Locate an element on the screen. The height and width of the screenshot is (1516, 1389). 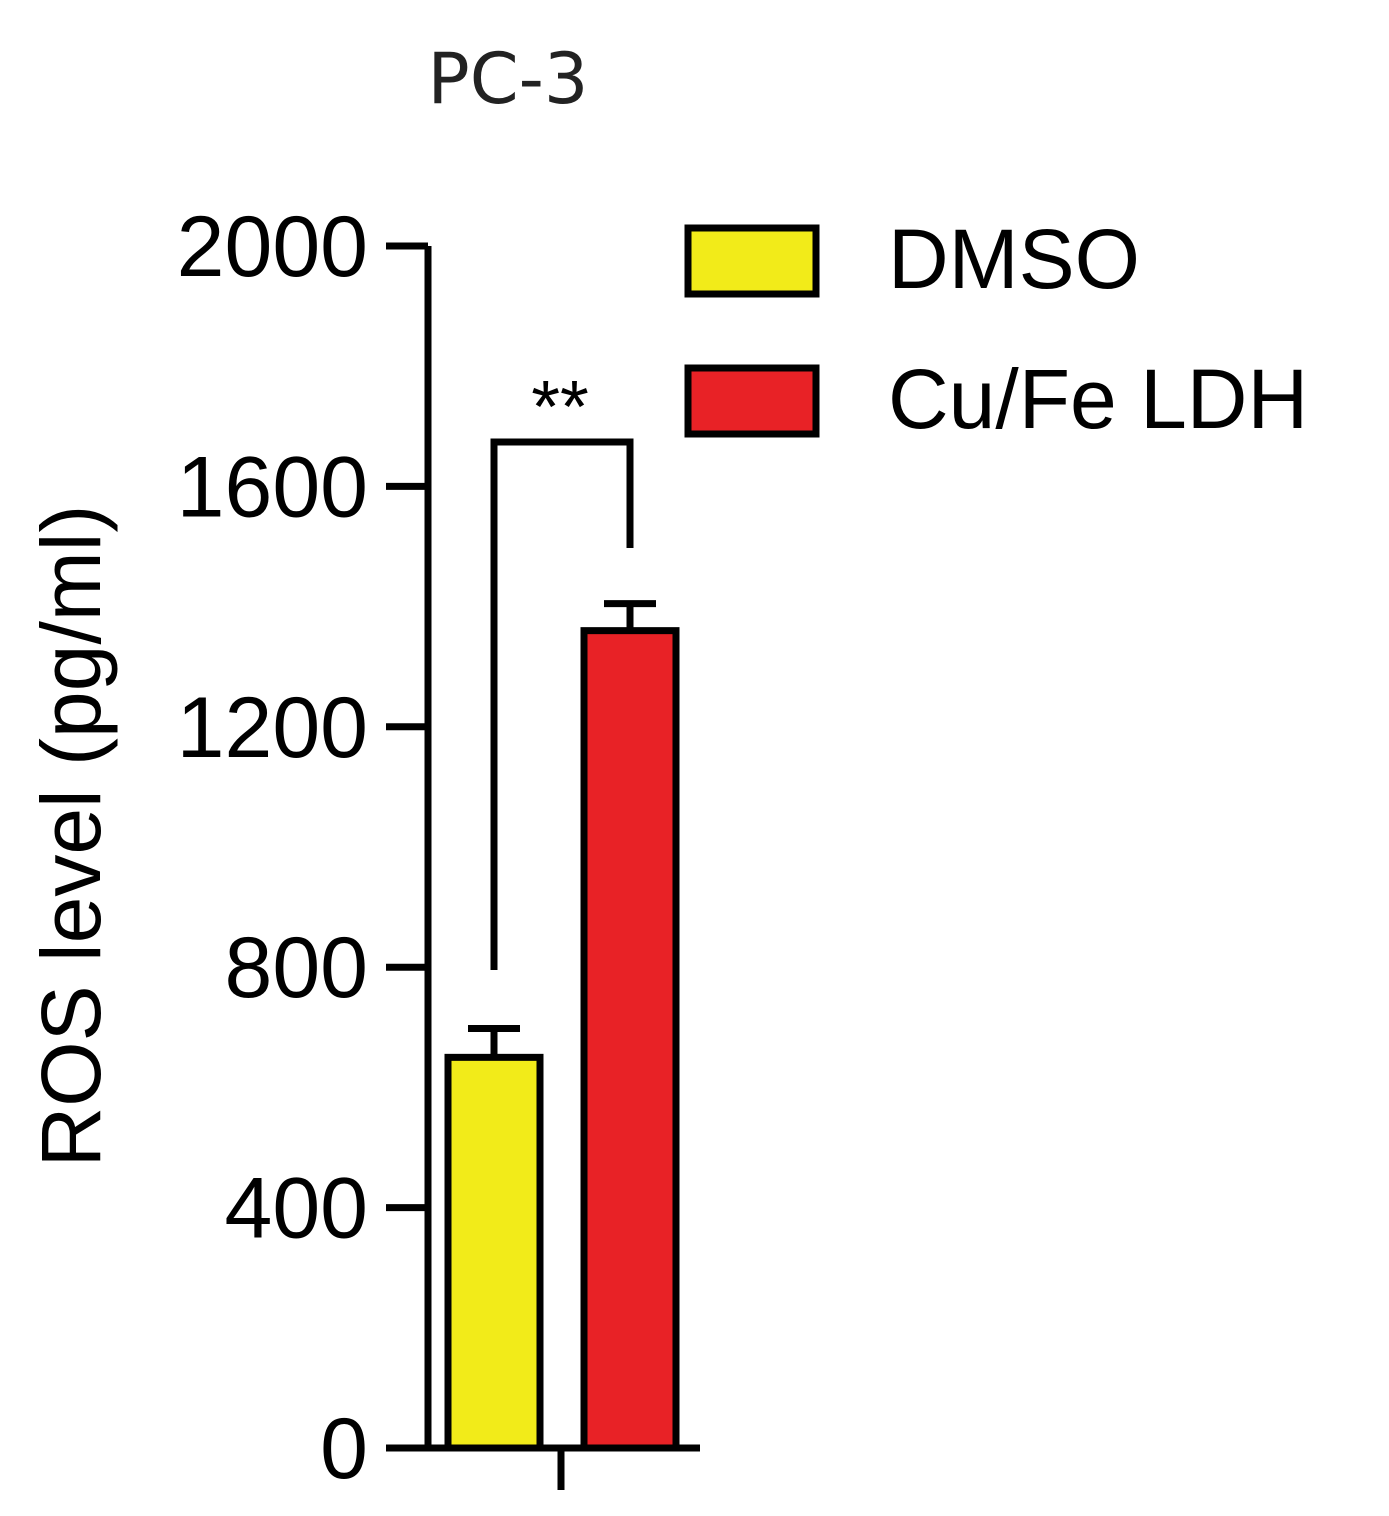
significance-line is located at coordinates (562, 704).